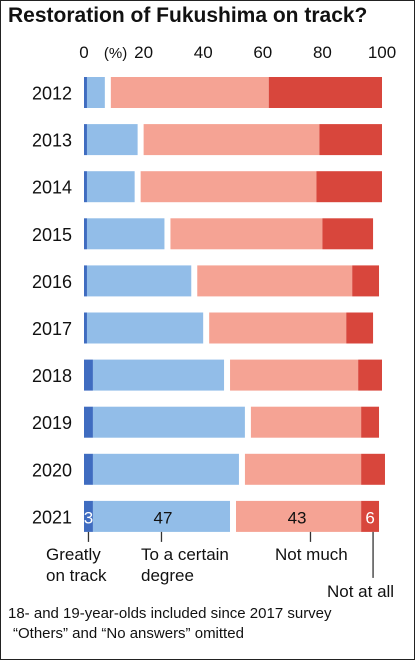 Image resolution: width=415 pixels, height=660 pixels. What do you see at coordinates (52, 94) in the screenshot?
I see `year-label-2012: 2012` at bounding box center [52, 94].